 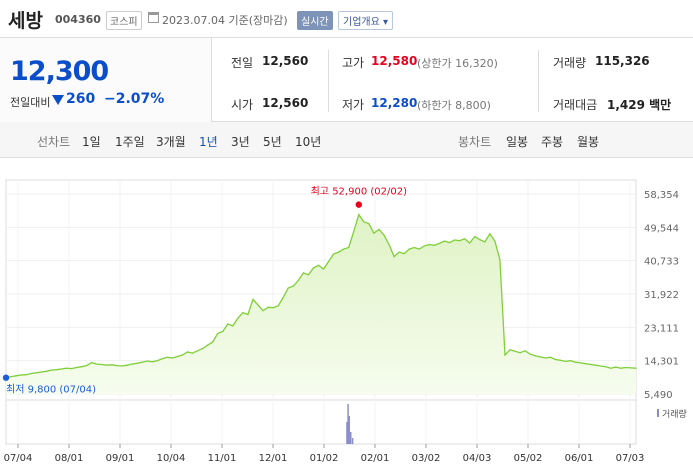 What do you see at coordinates (477, 458) in the screenshot?
I see `x-tick-label: 04/03` at bounding box center [477, 458].